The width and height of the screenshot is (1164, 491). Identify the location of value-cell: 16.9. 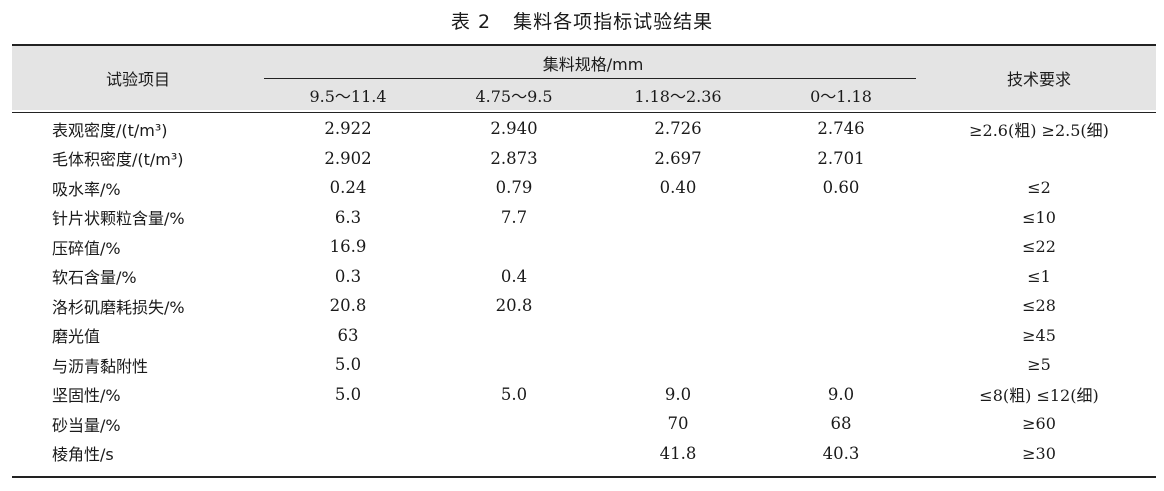
(348, 247).